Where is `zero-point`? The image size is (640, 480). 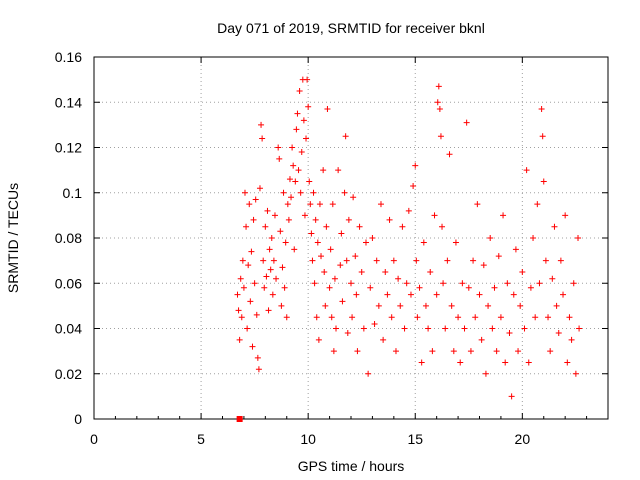 zero-point is located at coordinates (239, 419).